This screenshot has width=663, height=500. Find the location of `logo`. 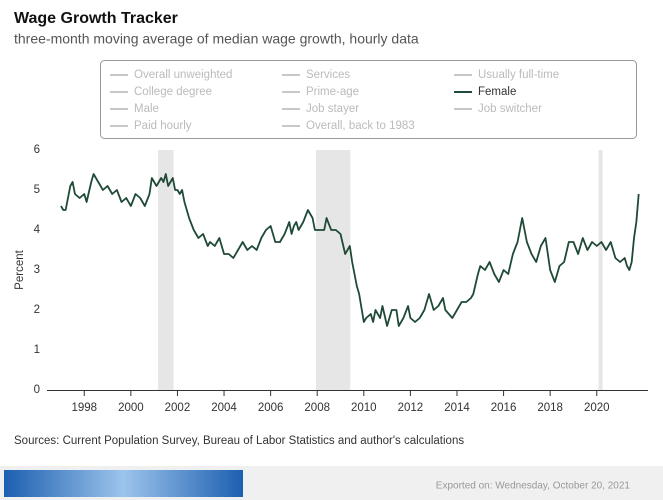

logo is located at coordinates (123, 483).